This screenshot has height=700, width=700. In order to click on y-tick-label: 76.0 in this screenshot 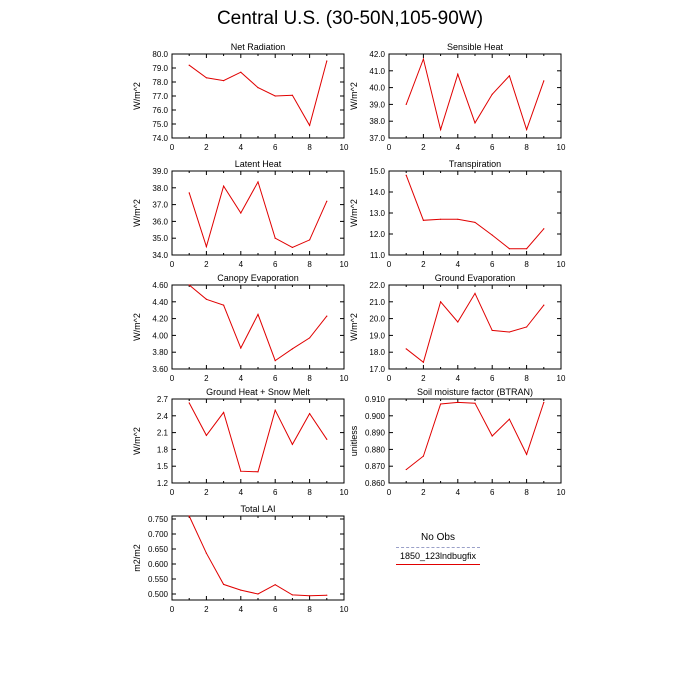, I will do `click(160, 110)`.